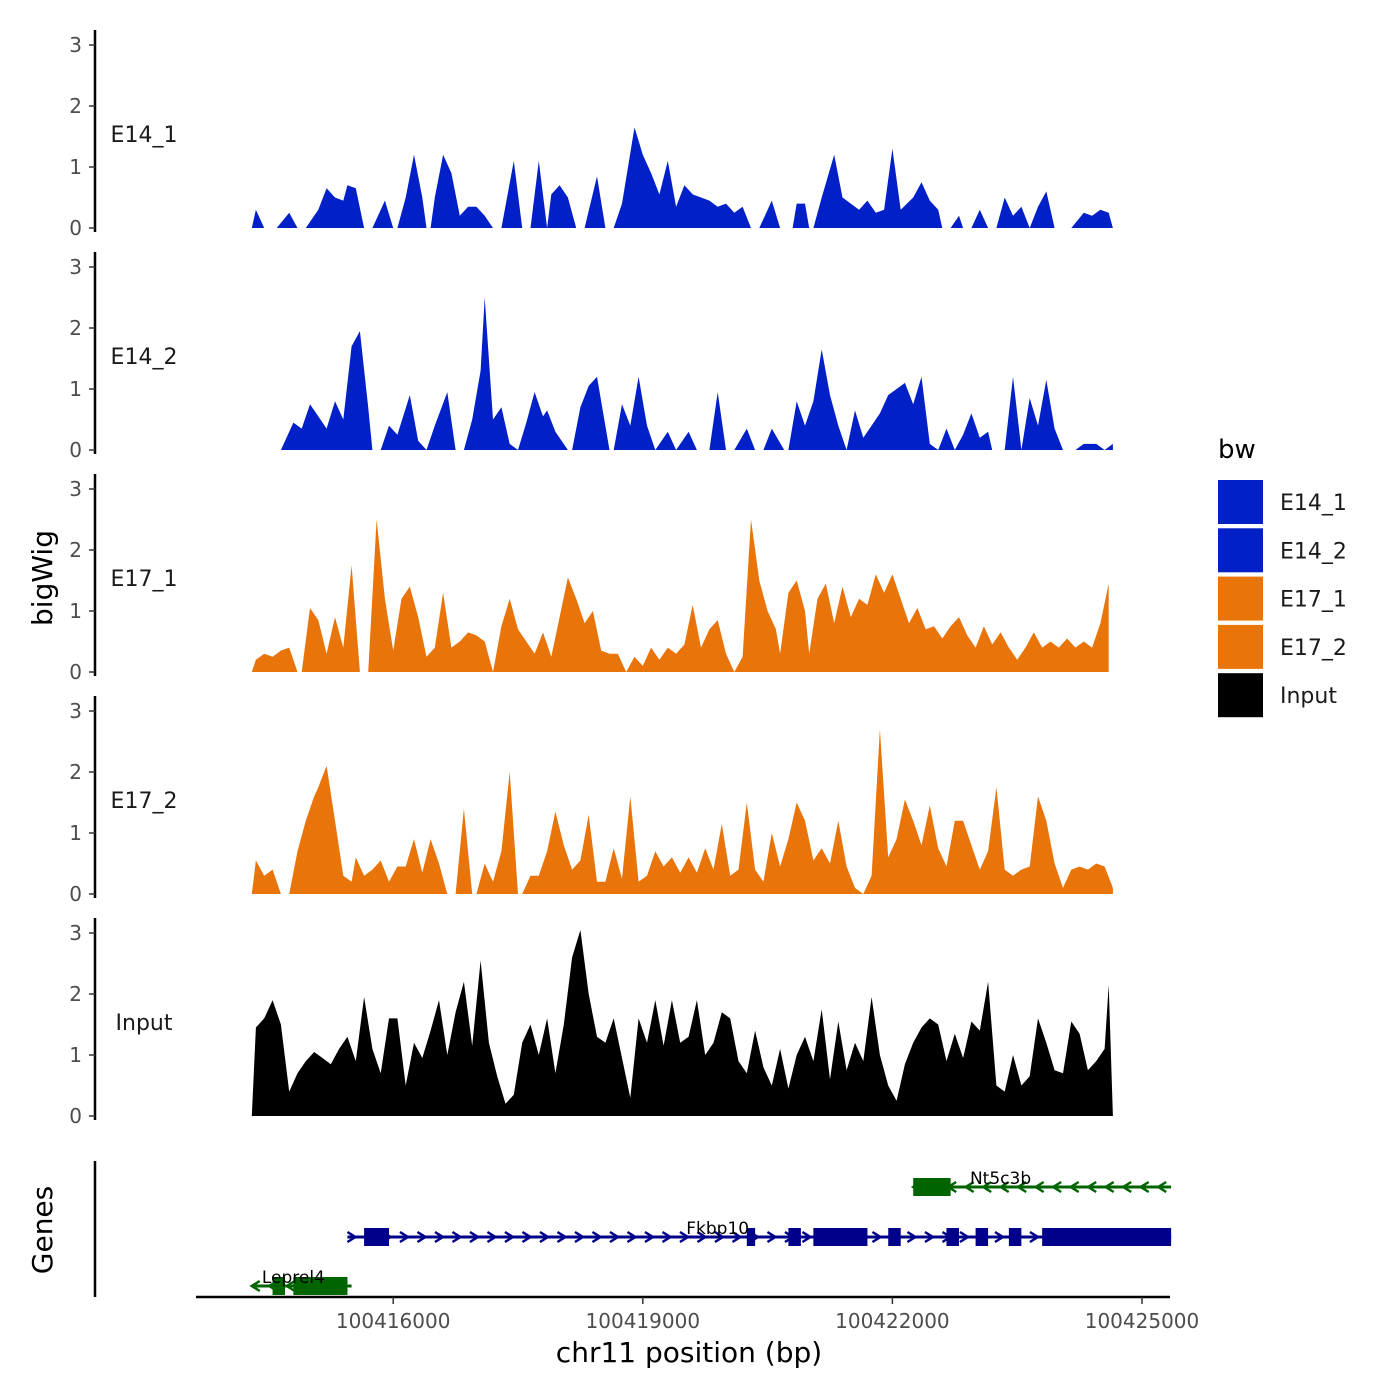  Describe the element at coordinates (1308, 696) in the screenshot. I see `legend-label-Input: Input` at that location.